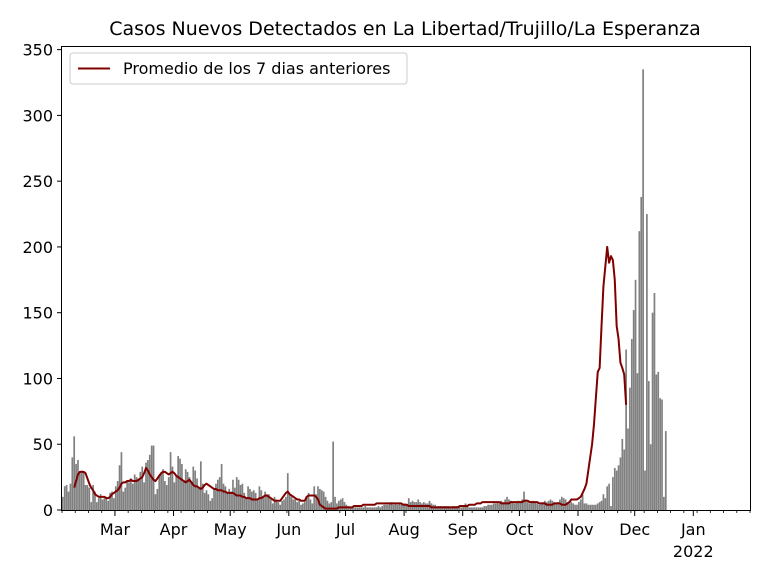 This screenshot has width=768, height=580. I want to click on y-tick-label: 0, so click(48, 510).